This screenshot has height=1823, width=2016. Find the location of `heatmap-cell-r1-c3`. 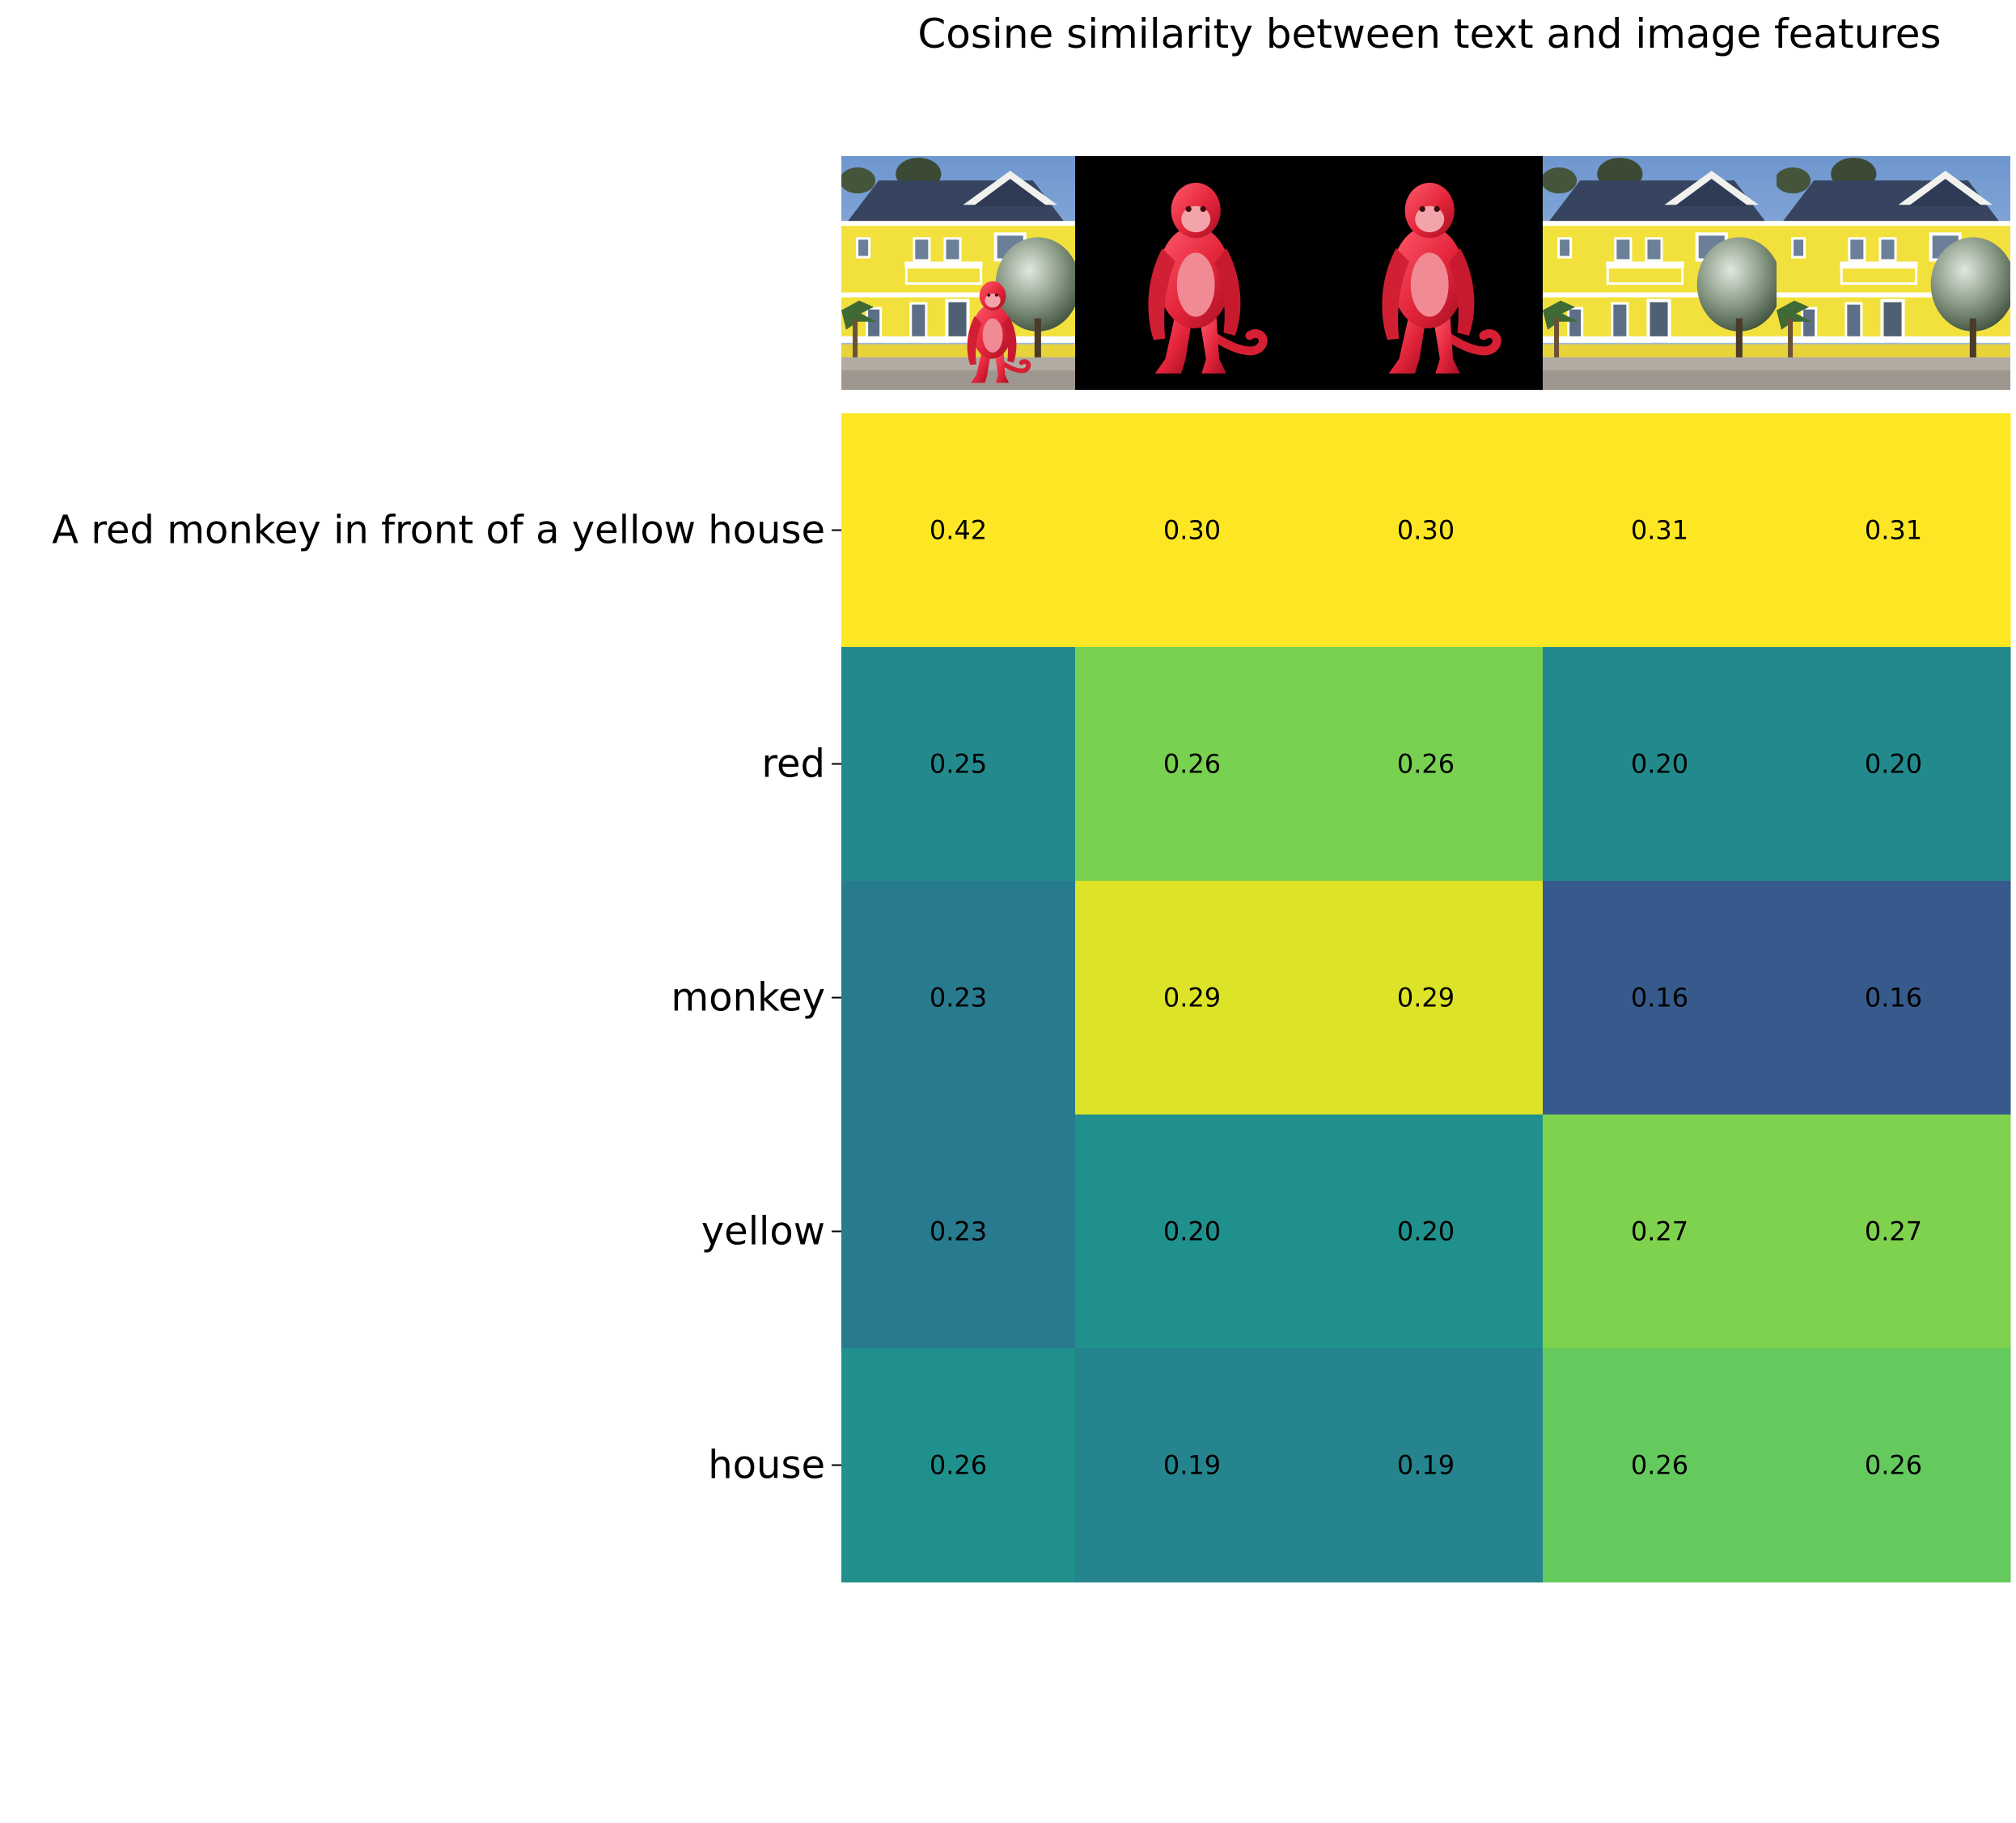

heatmap-cell-r1-c3 is located at coordinates (1426, 530).